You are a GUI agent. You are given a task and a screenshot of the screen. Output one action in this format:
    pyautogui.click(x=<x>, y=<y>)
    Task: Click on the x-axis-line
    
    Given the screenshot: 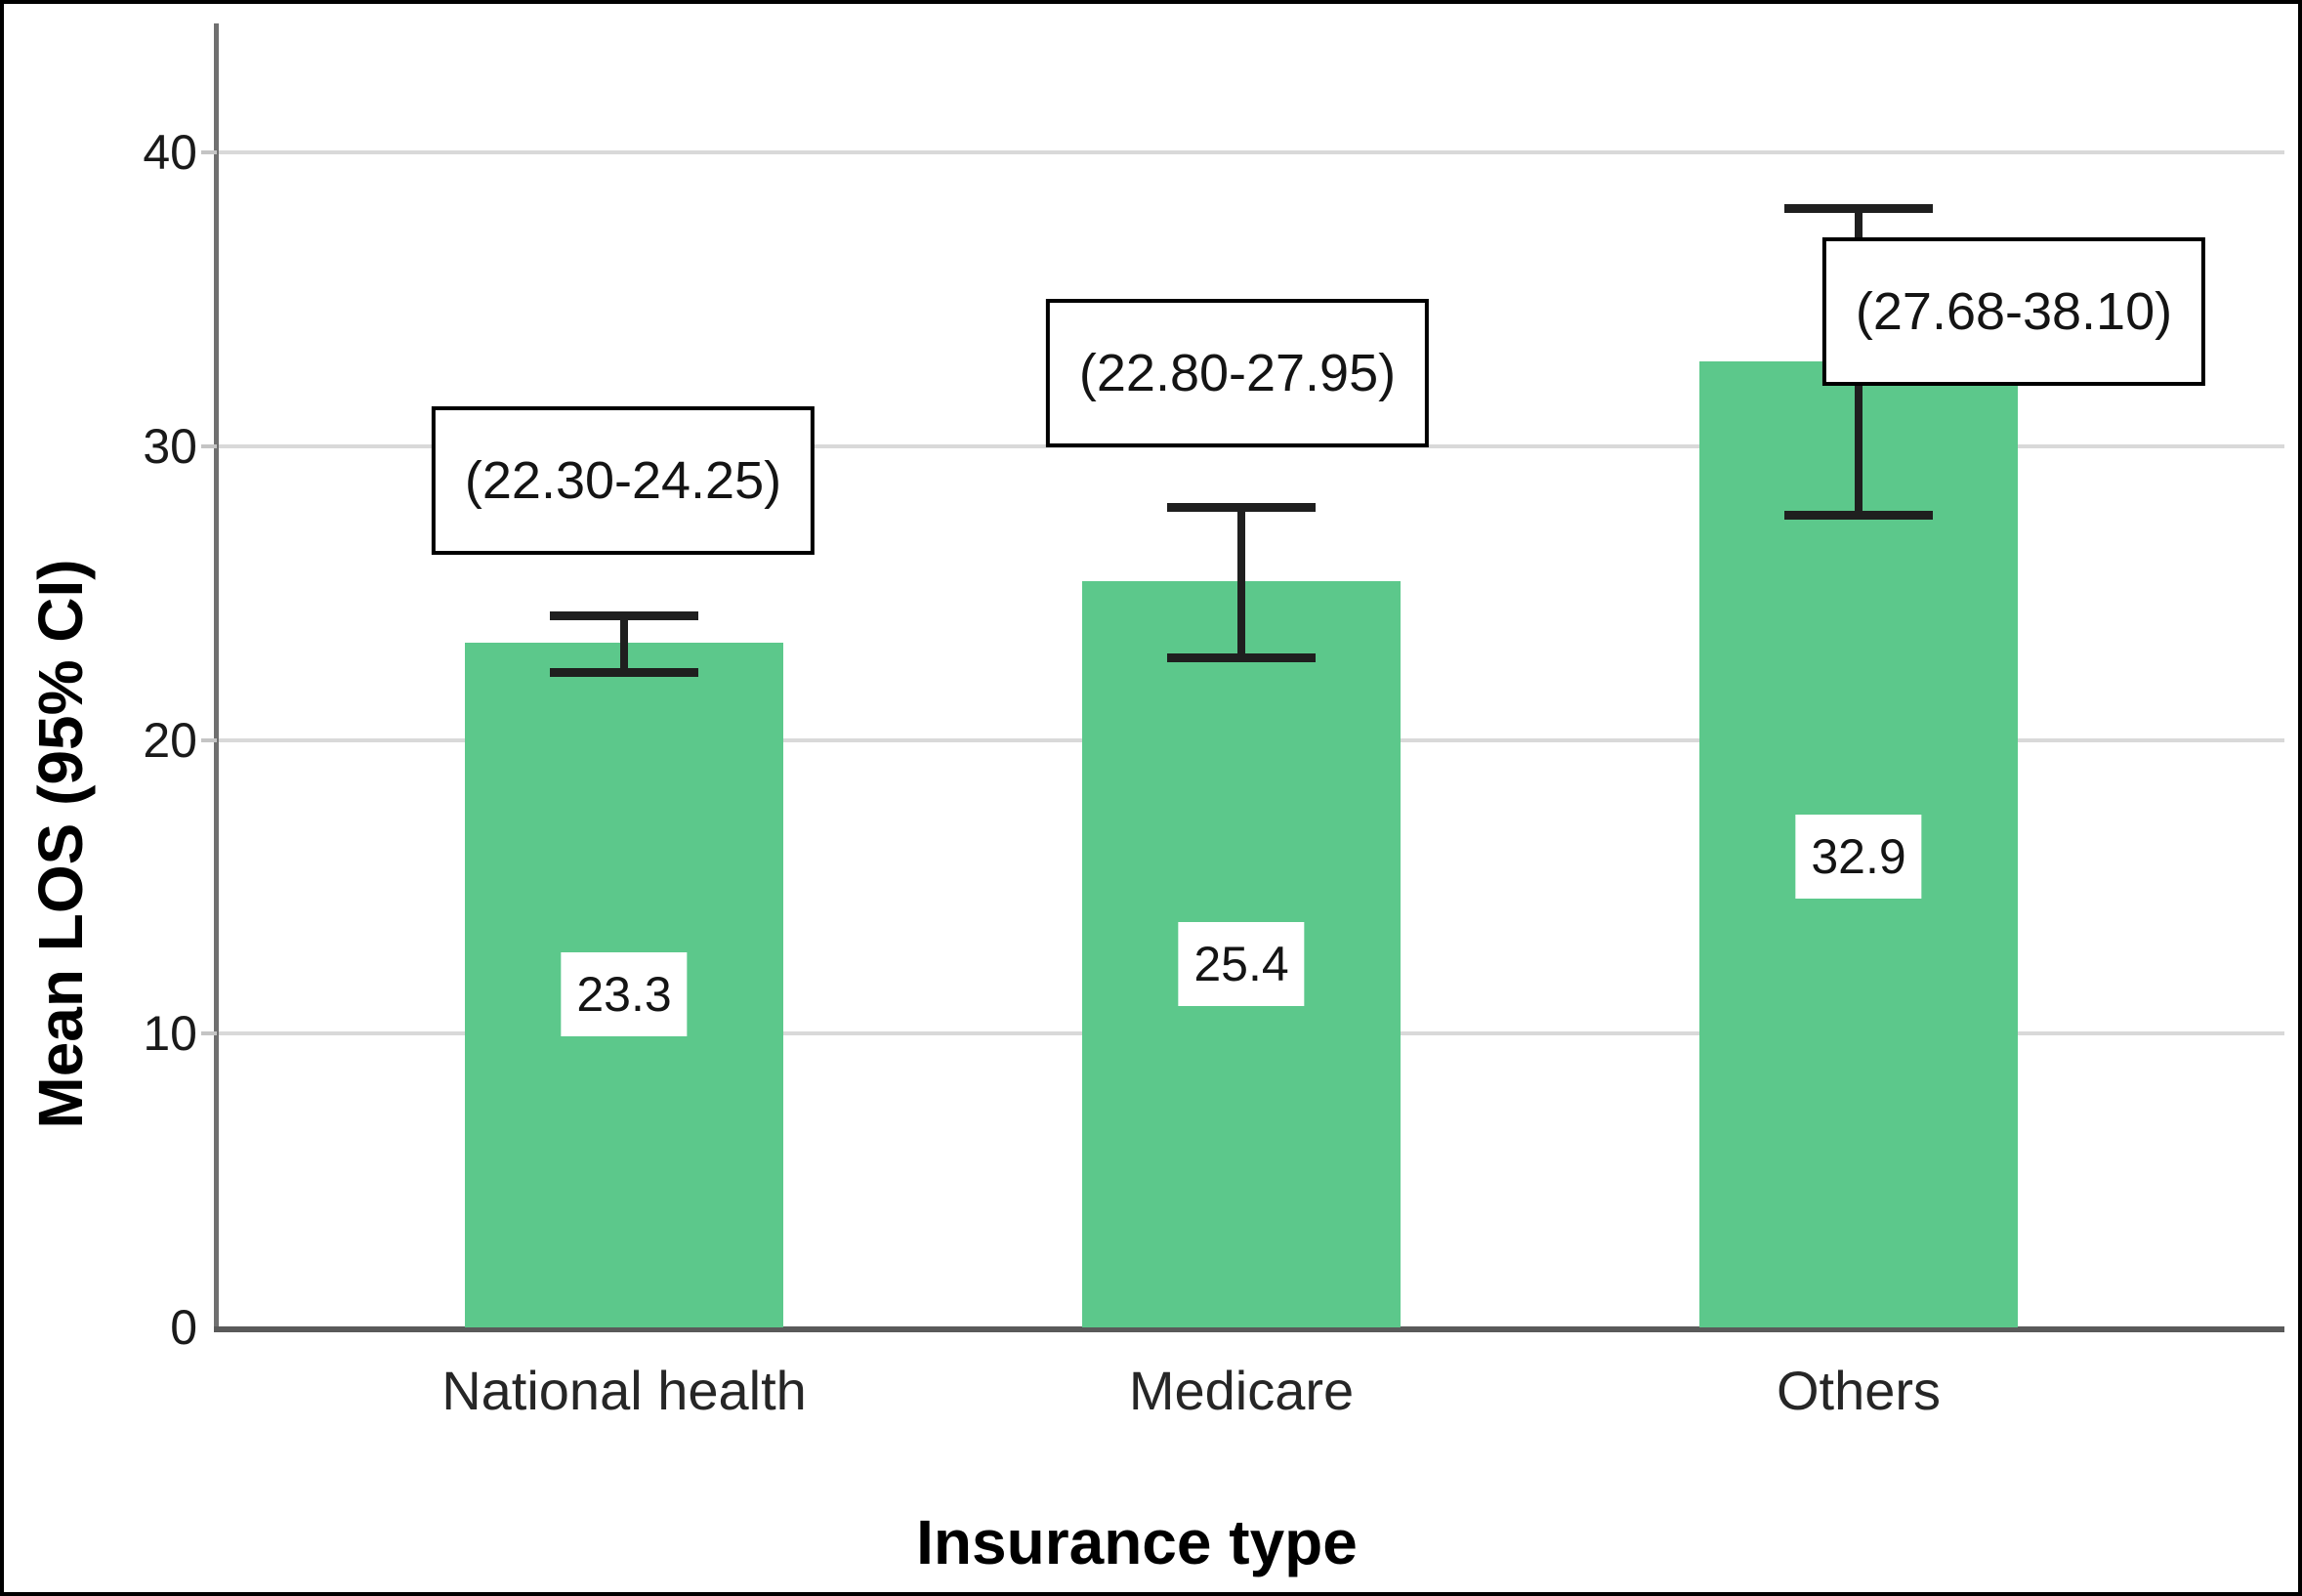 What is the action you would take?
    pyautogui.click(x=1249, y=1329)
    